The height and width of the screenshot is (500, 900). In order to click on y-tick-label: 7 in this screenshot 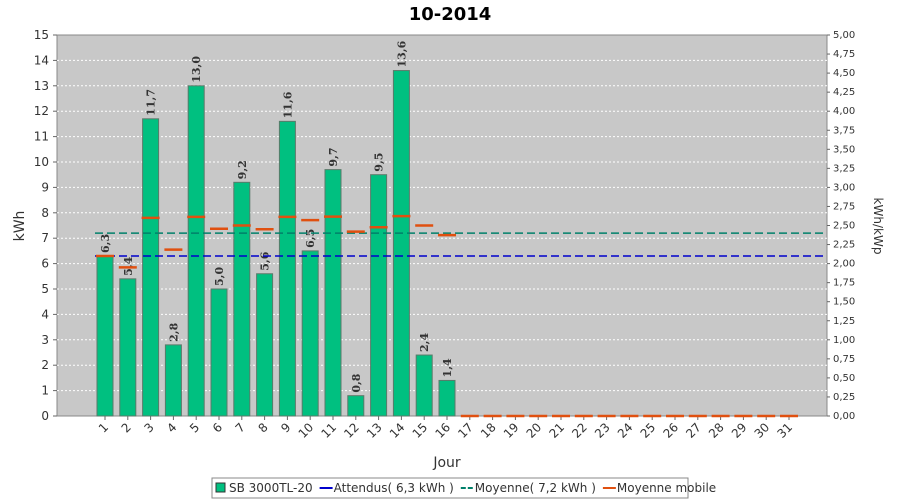, I will do `click(45, 238)`.